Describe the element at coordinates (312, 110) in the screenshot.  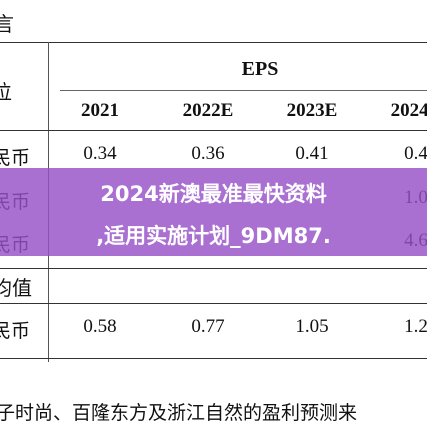
I see `column-header: 2023E` at that location.